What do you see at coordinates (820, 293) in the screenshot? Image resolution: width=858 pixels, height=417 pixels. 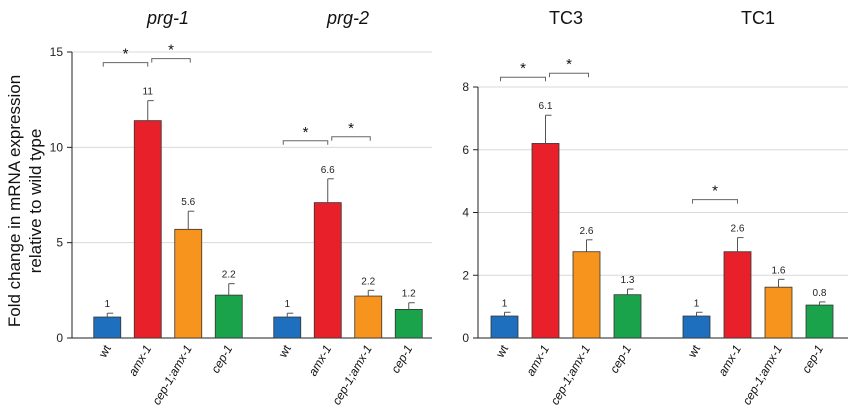 I see `data-label: 0.8` at bounding box center [820, 293].